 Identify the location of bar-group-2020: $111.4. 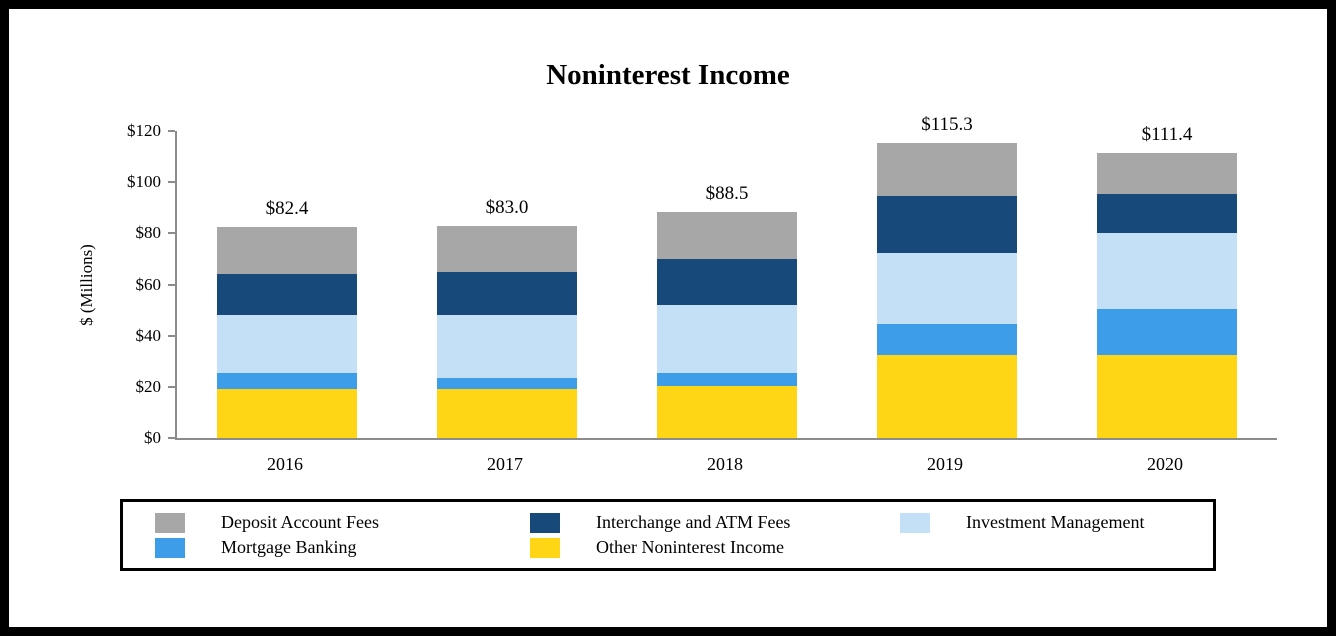
(1167, 281).